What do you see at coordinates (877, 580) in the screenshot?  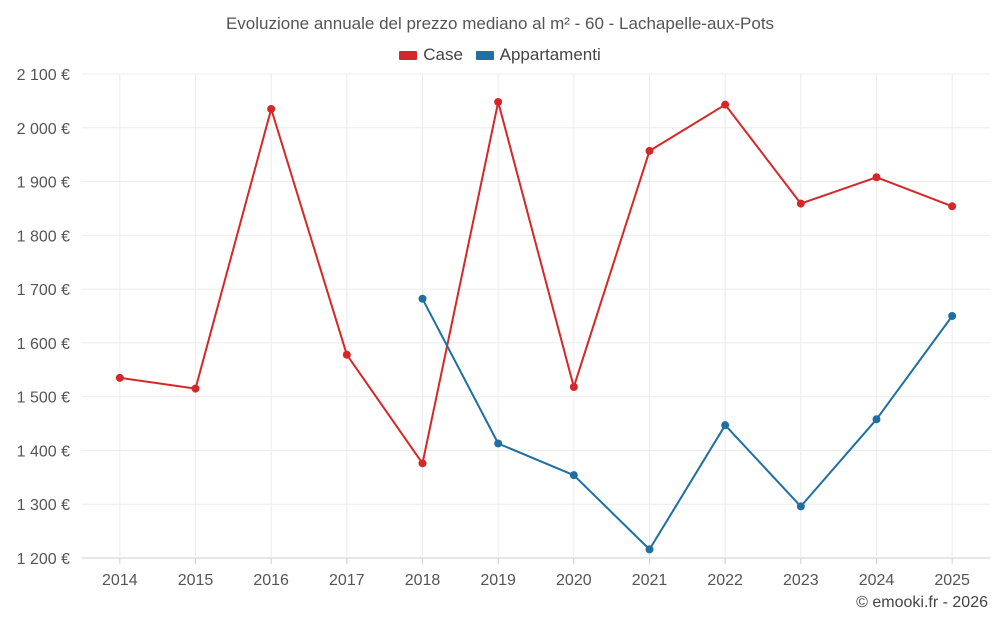 I see `x-tick-label: 2024` at bounding box center [877, 580].